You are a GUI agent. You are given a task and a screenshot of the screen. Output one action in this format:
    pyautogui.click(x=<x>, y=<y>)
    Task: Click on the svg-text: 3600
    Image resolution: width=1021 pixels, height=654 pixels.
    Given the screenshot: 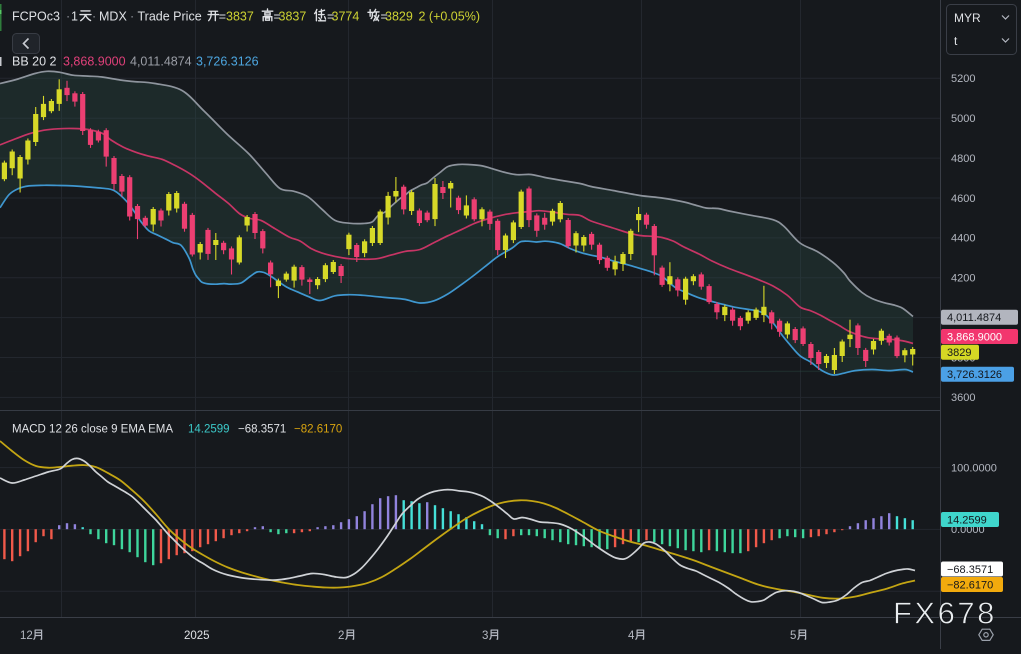 What is the action you would take?
    pyautogui.click(x=963, y=398)
    